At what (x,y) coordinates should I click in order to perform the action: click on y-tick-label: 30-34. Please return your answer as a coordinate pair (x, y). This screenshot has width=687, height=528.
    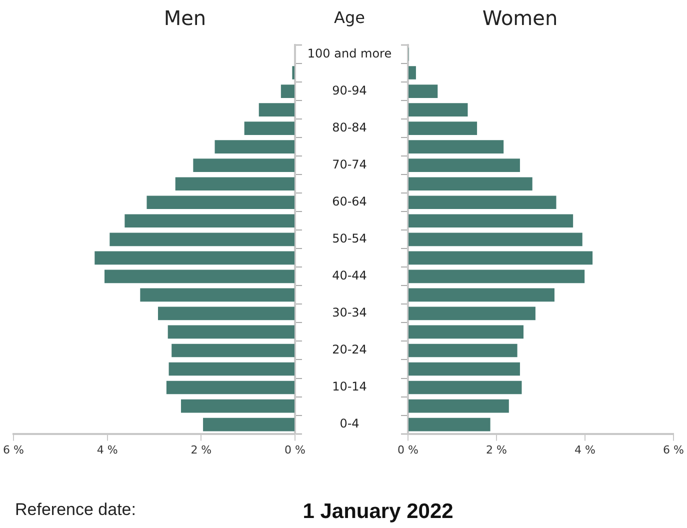
    Looking at the image, I should click on (349, 313).